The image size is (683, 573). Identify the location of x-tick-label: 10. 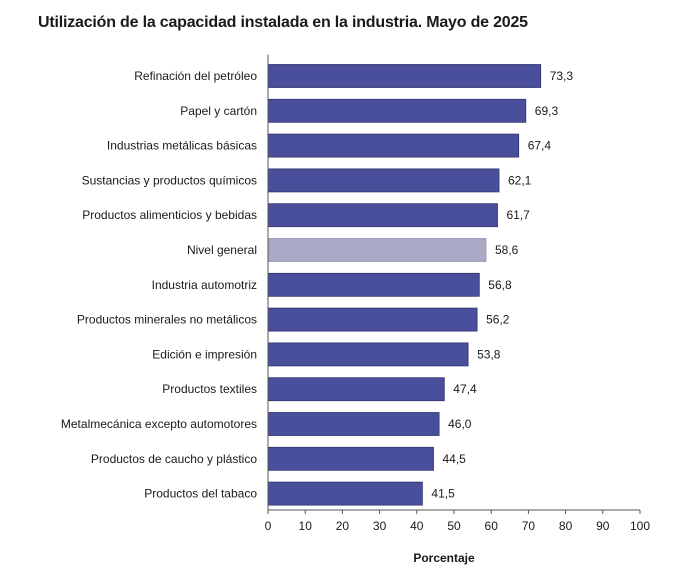
(306, 526).